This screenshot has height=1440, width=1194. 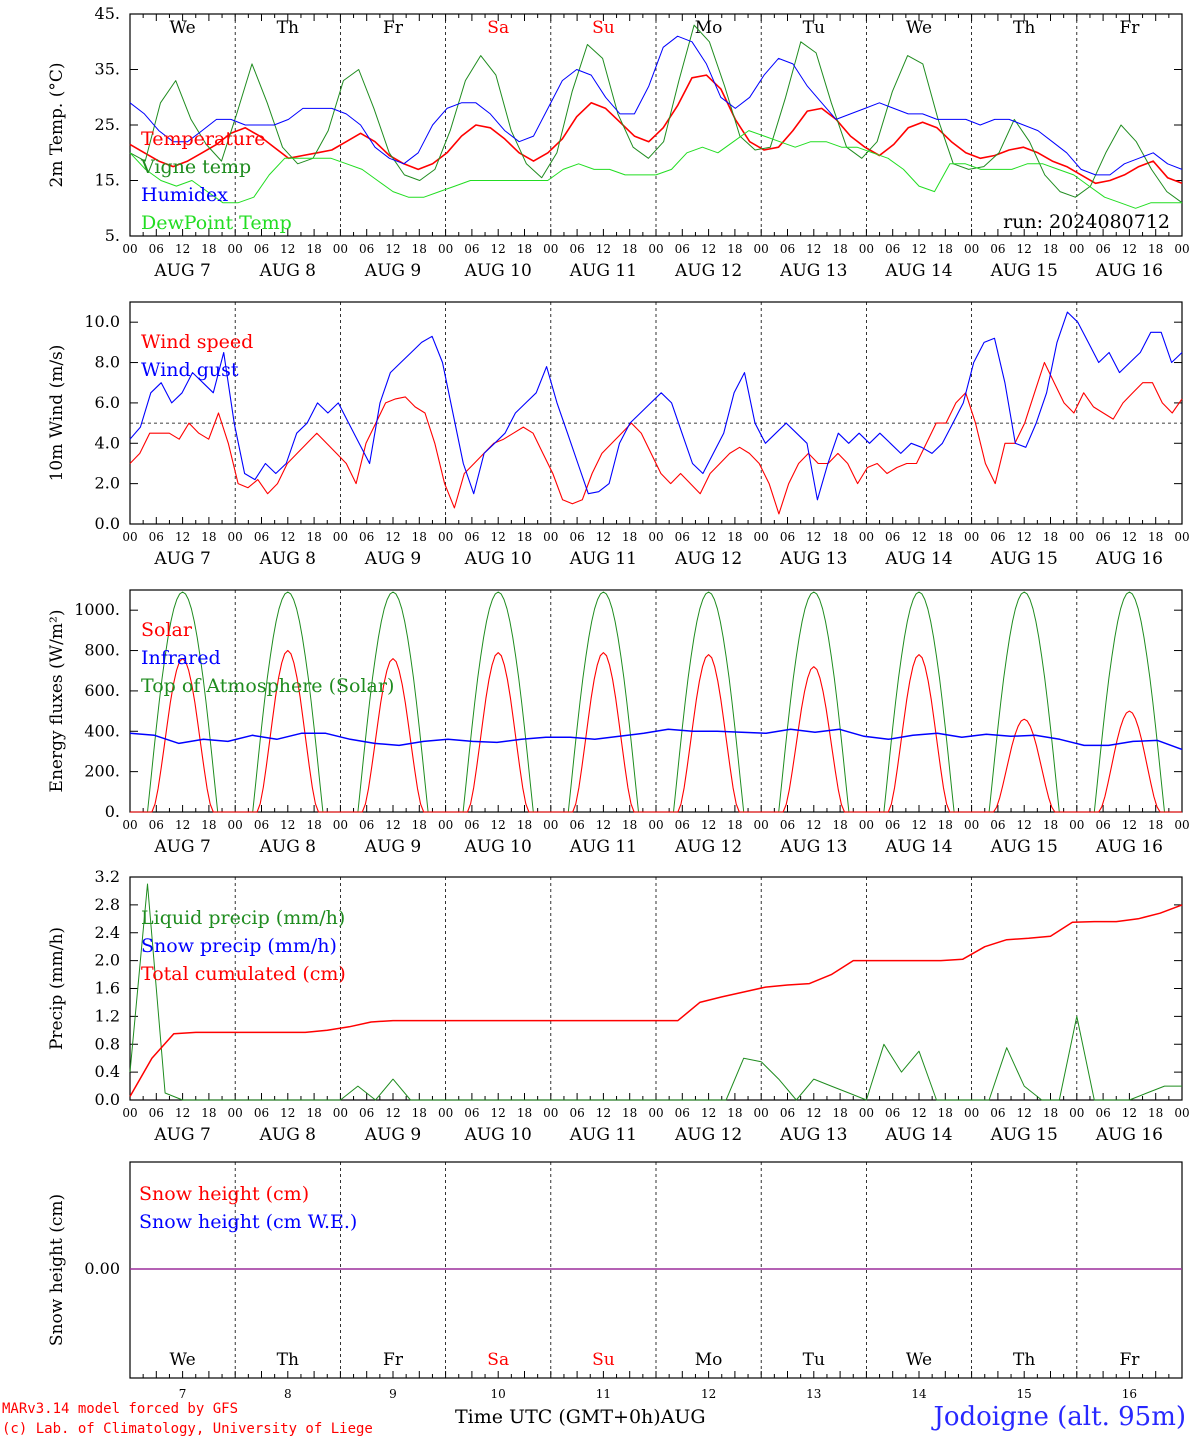 I want to click on day-number-label: 7, so click(x=183, y=1394).